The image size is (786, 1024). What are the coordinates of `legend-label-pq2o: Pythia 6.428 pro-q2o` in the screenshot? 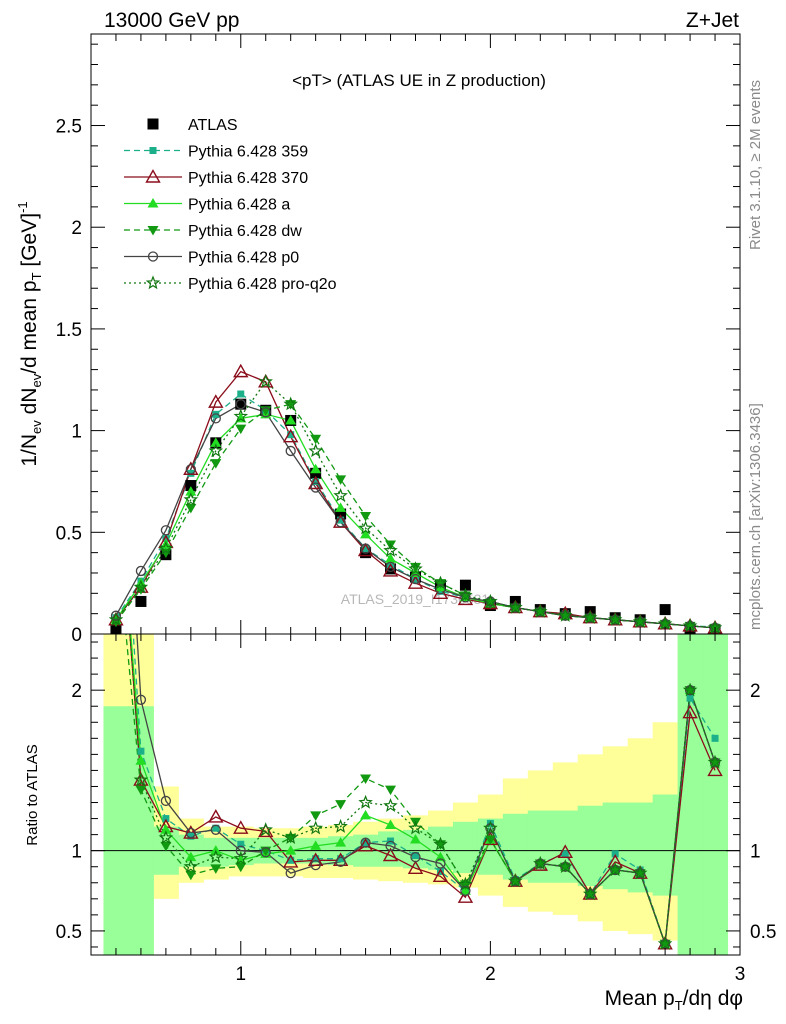 It's located at (262, 284).